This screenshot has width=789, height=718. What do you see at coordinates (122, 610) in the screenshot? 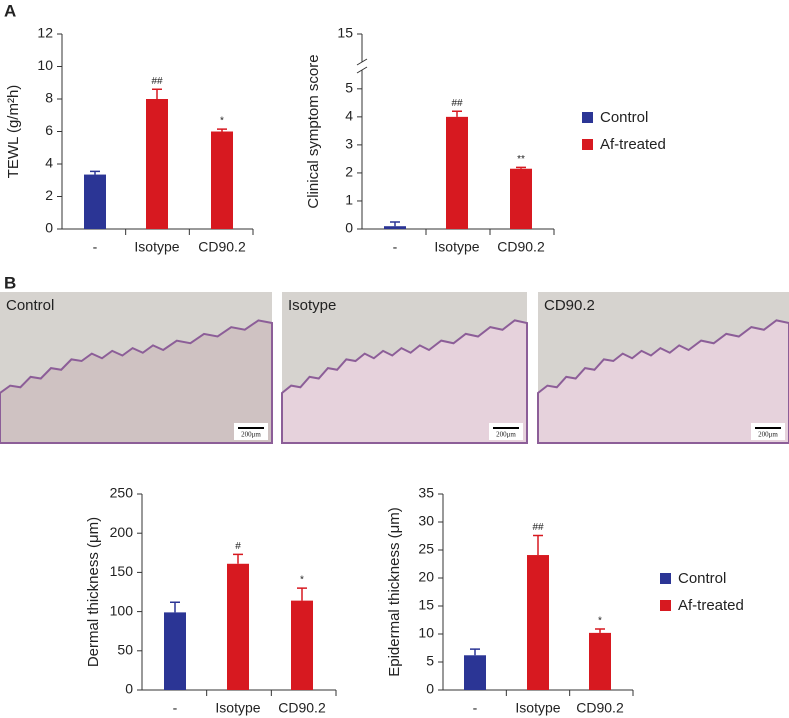
I see `y-tick-label: 100` at bounding box center [122, 610].